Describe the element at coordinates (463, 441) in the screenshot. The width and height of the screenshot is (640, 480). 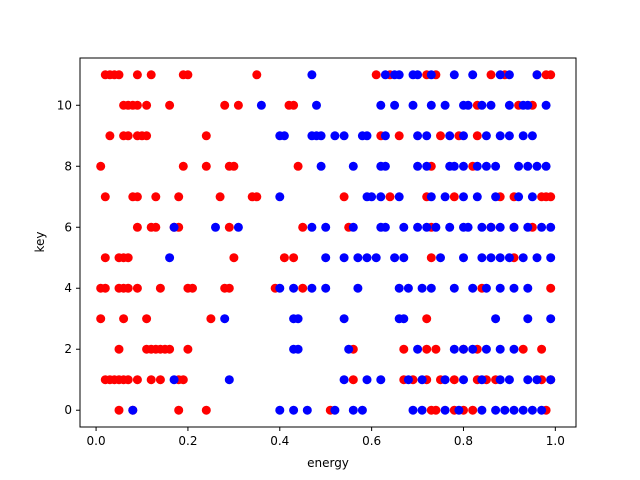
I see `x-tick-label: 0.8` at that location.